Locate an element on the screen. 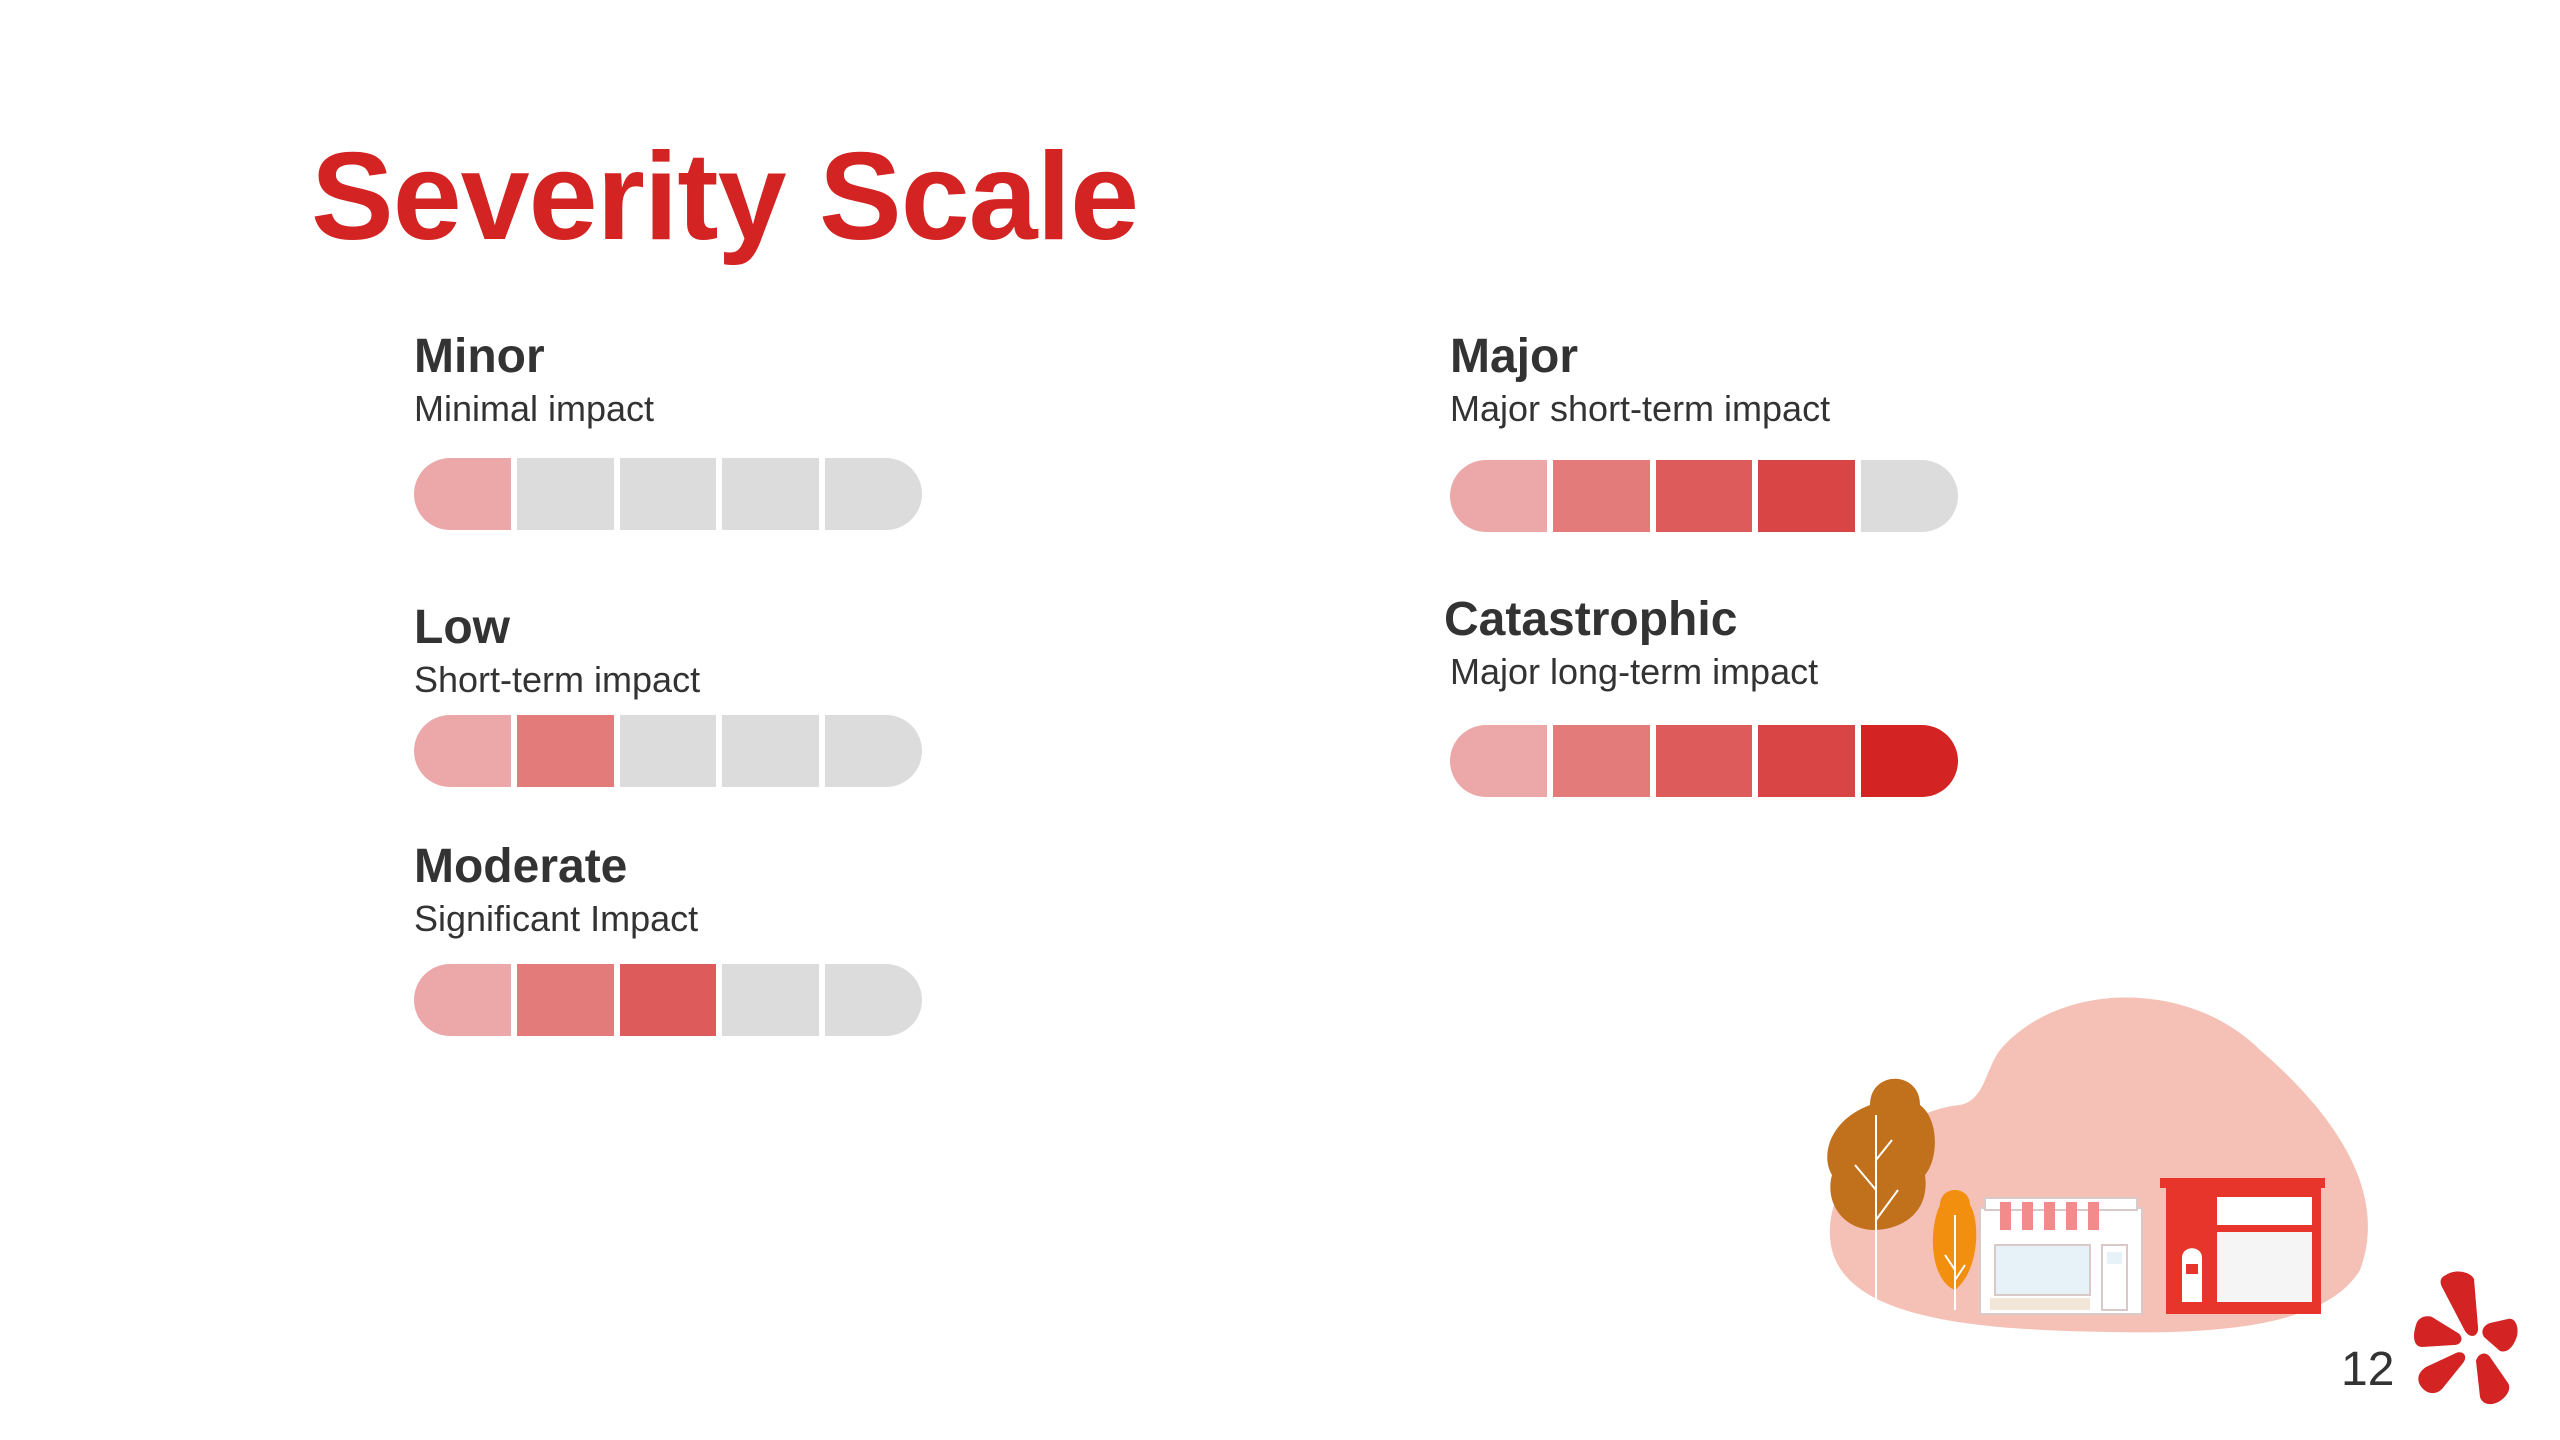 The width and height of the screenshot is (2560, 1440). level-name: Minor is located at coordinates (479, 356).